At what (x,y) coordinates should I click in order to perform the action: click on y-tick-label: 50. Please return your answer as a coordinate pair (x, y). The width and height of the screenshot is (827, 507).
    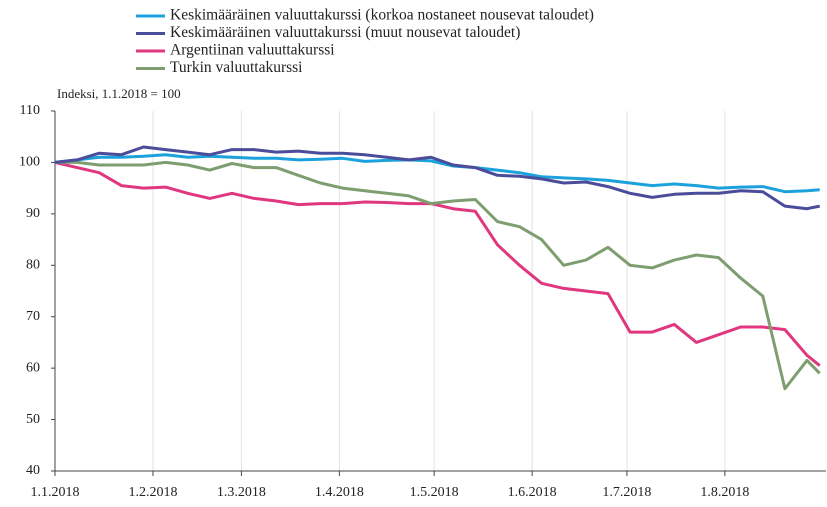
    Looking at the image, I should click on (33, 419).